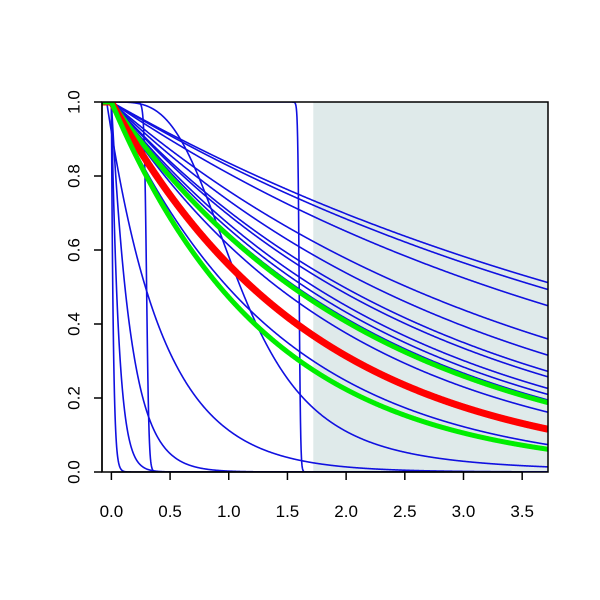 The image size is (600, 600). I want to click on x-tick-label: 2.0, so click(346, 511).